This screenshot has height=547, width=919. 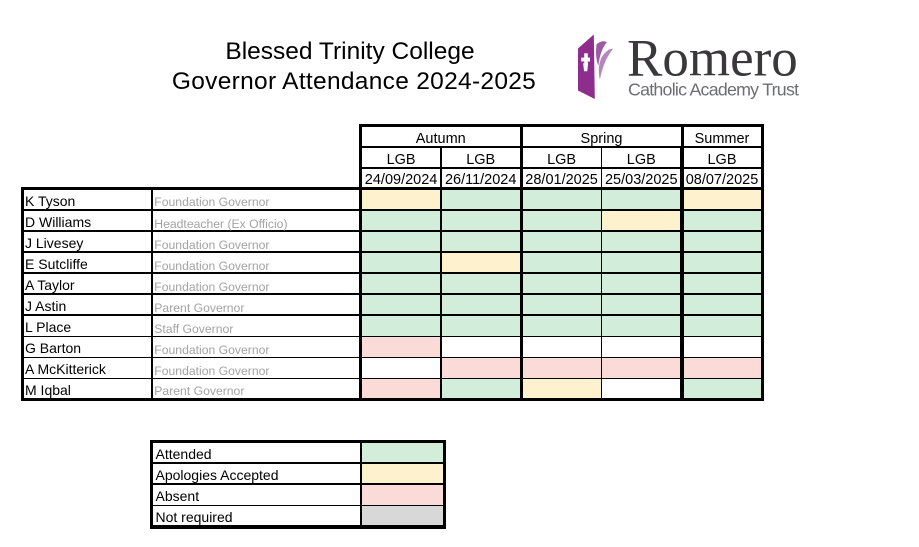 I want to click on svg-text: Catholic Academy Trust, so click(x=713, y=90).